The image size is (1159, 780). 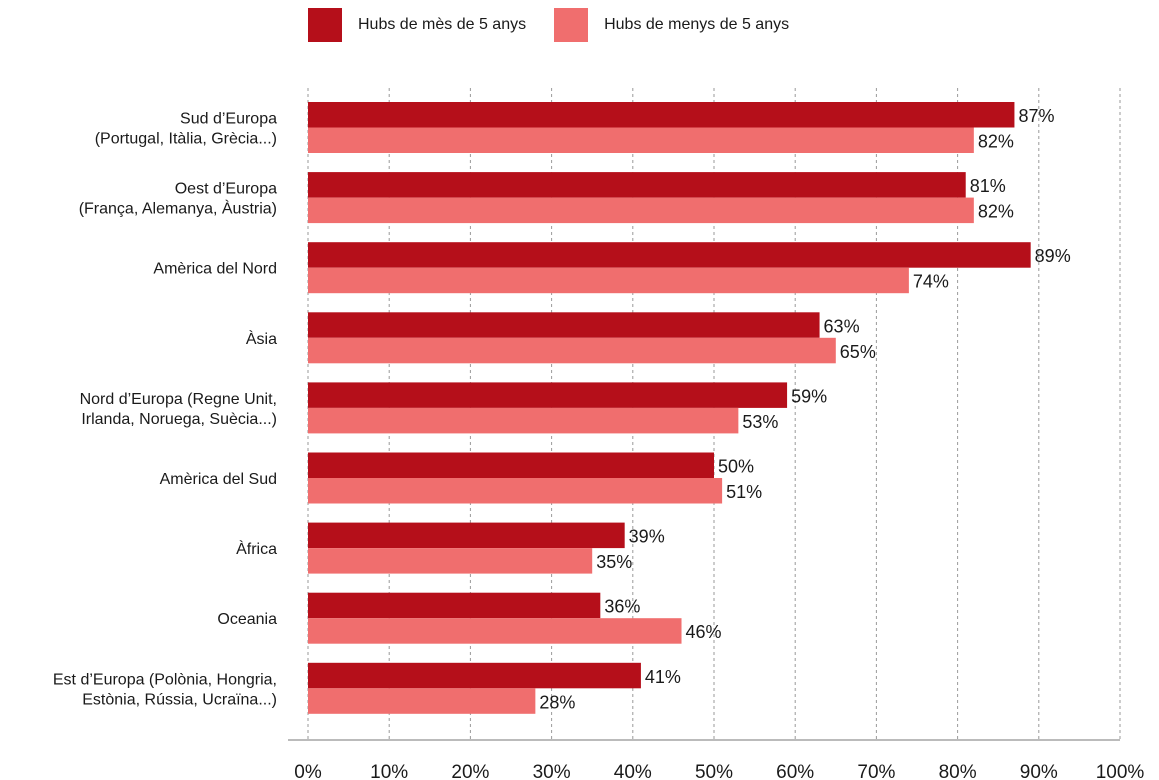 I want to click on x-tick-label: 90%, so click(x=1039, y=771).